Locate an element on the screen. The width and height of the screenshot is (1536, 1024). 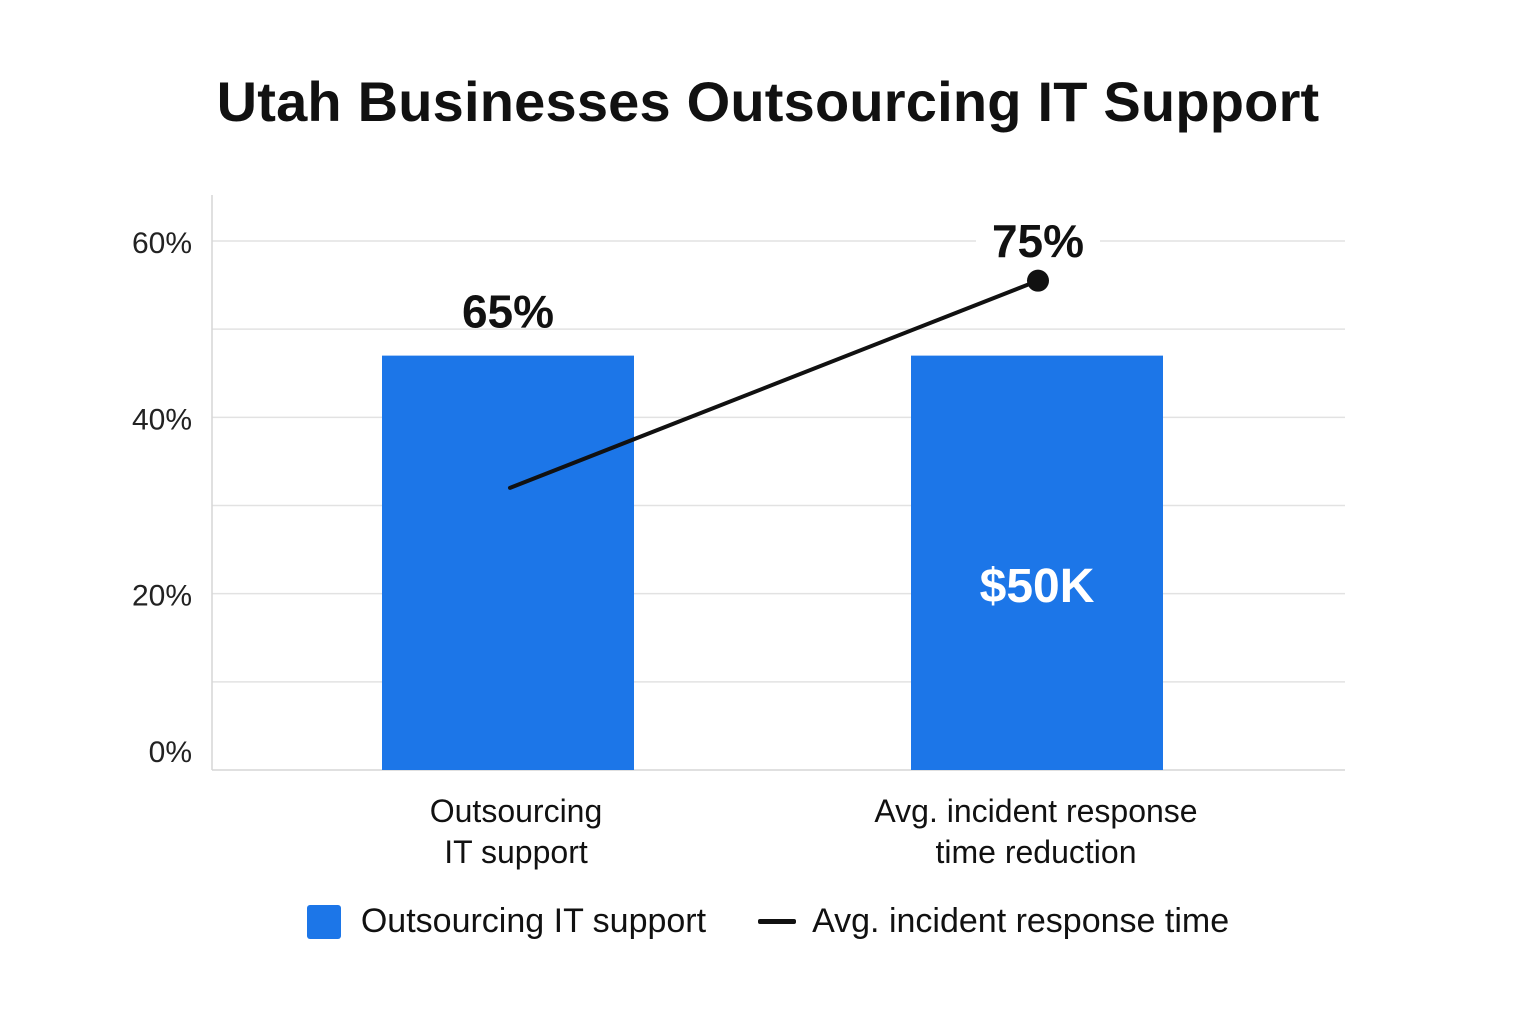
legend-item-line: Avg. incident response time is located at coordinates (993, 921).